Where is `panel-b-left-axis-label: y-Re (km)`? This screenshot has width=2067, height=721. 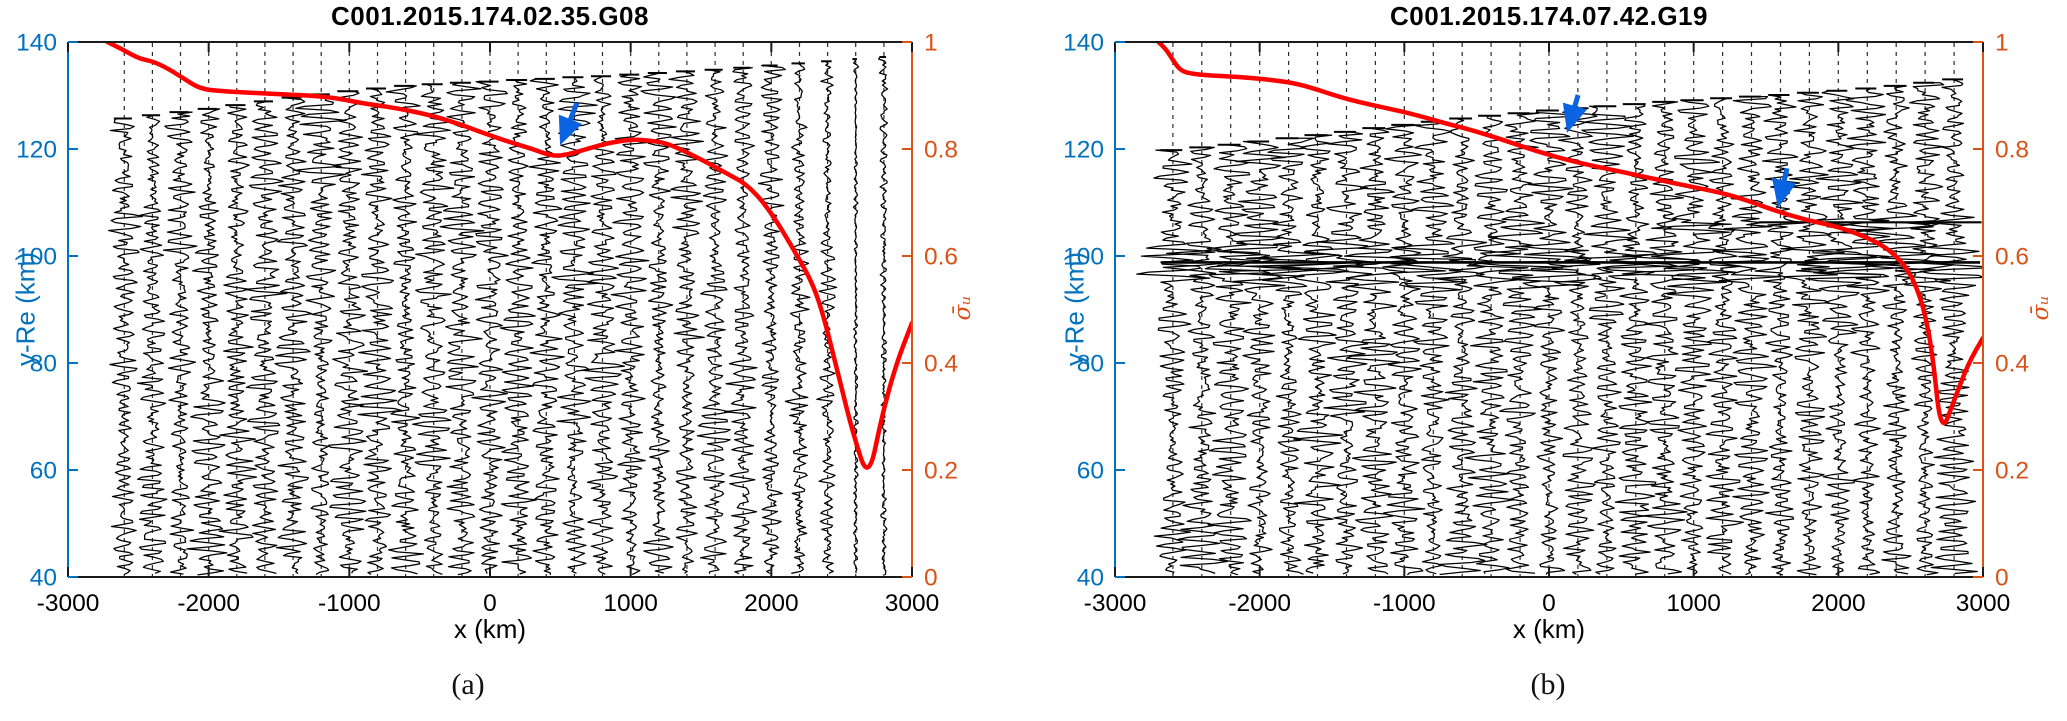 panel-b-left-axis-label: y-Re (km) is located at coordinates (1074, 309).